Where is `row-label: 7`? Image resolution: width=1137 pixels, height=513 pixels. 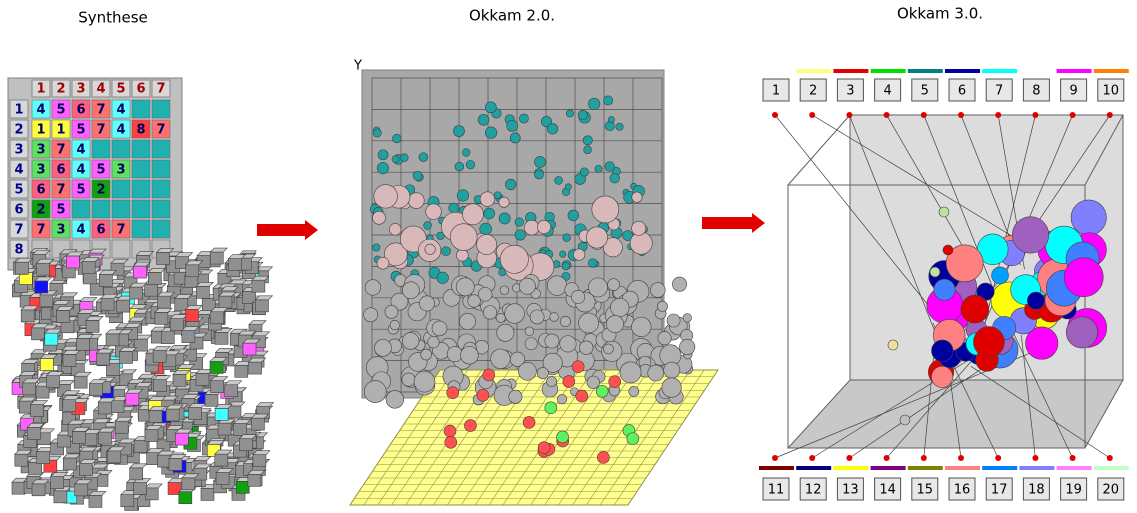 row-label: 7 is located at coordinates (18, 230).